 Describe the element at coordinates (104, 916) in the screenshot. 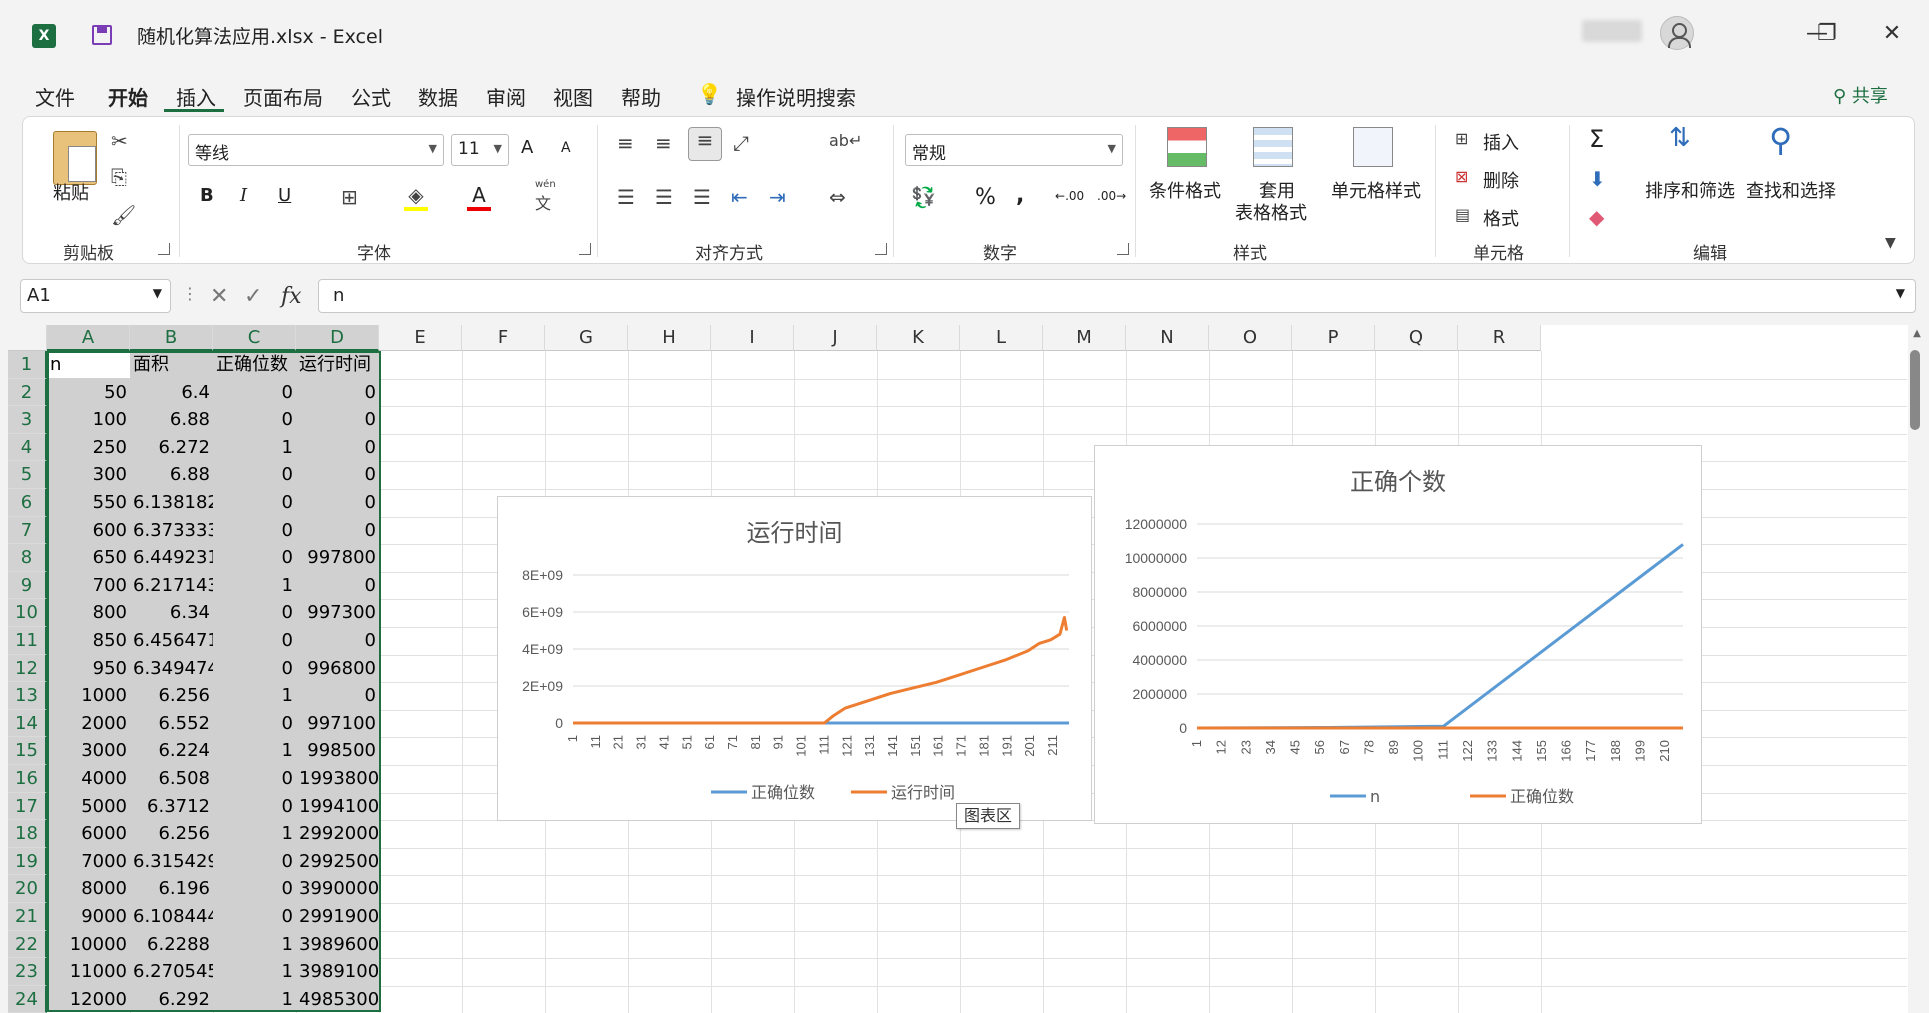

I see `cell-A21: 9000` at that location.